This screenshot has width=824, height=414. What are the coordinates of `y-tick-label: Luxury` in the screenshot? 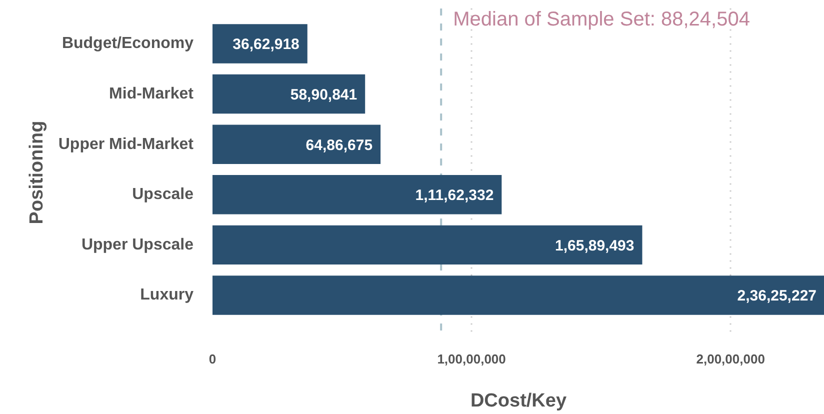 It's located at (167, 295).